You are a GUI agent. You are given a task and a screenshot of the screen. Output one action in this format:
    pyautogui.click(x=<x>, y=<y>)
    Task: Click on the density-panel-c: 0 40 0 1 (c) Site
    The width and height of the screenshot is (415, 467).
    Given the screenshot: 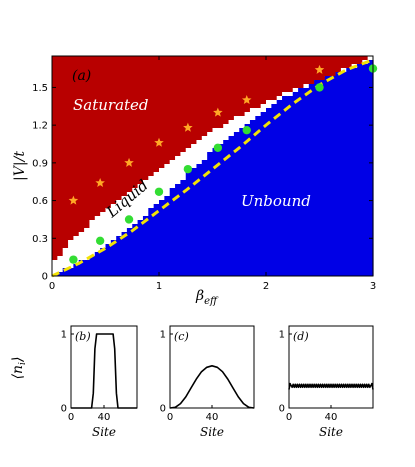 What is the action you would take?
    pyautogui.click(x=207, y=382)
    